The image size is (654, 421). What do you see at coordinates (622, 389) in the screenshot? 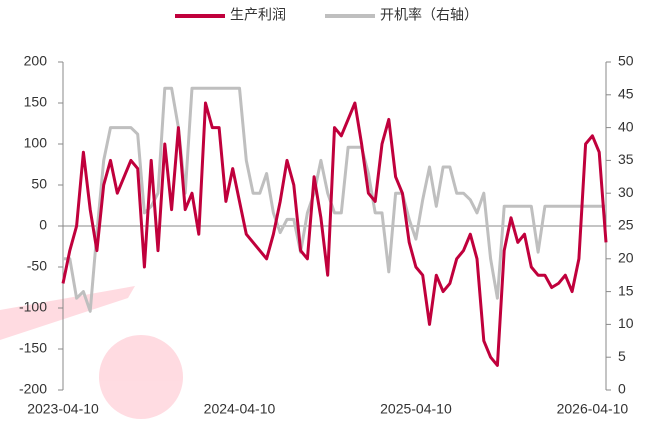
I see `y2-tick-label: 0` at bounding box center [622, 389].